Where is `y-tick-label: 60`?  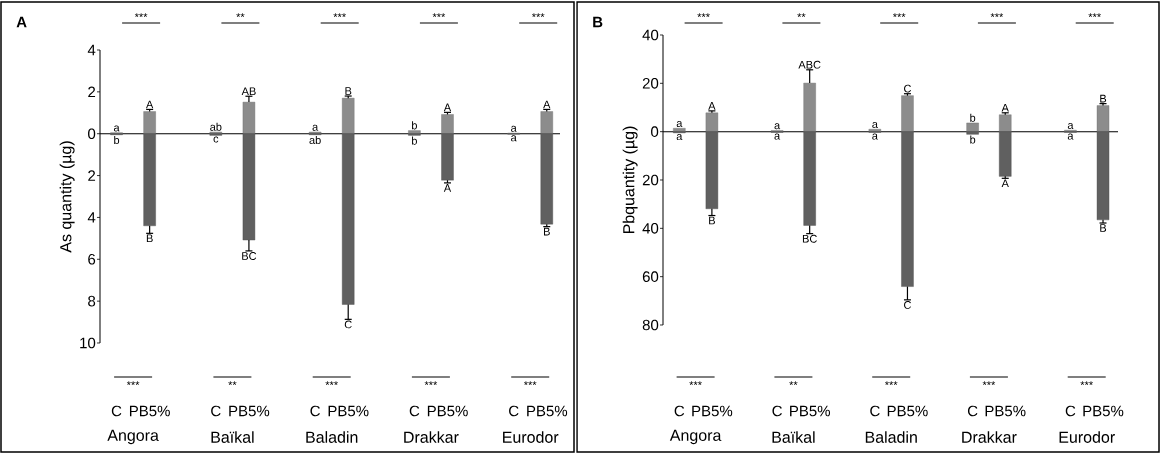
y-tick-label: 60 is located at coordinates (650, 276).